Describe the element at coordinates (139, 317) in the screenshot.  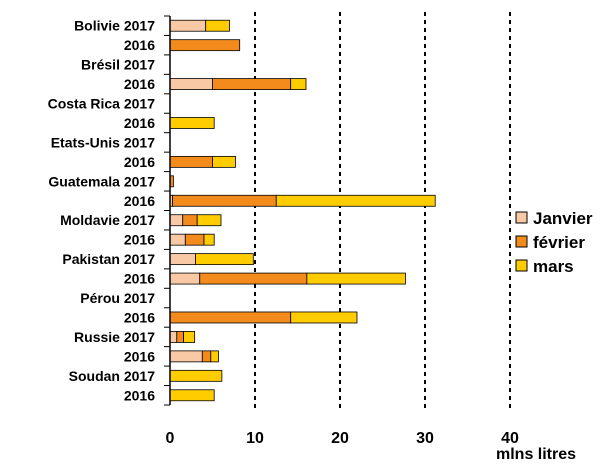
I see `category-label-16: 2016` at that location.